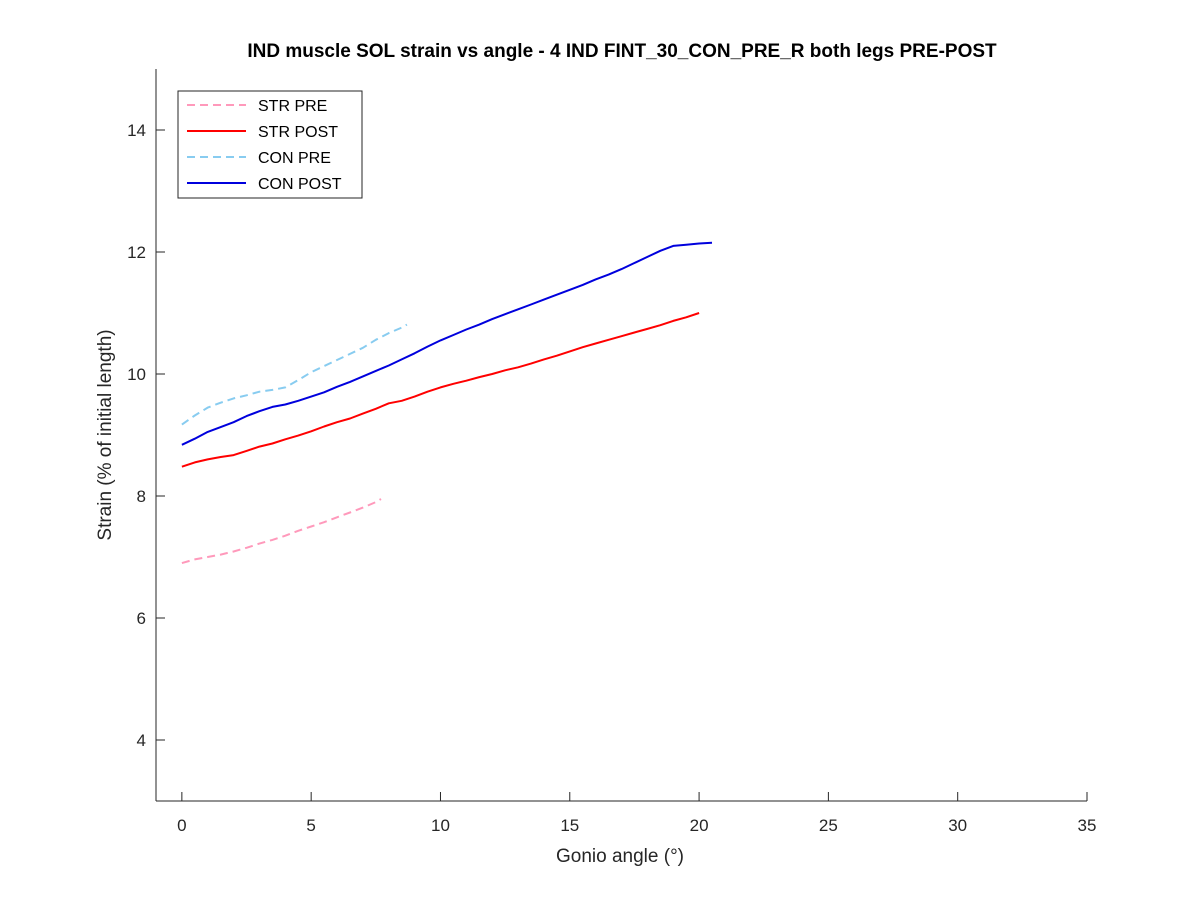 The height and width of the screenshot is (900, 1200). Describe the element at coordinates (136, 374) in the screenshot. I see `y-tick-label: 10` at that location.